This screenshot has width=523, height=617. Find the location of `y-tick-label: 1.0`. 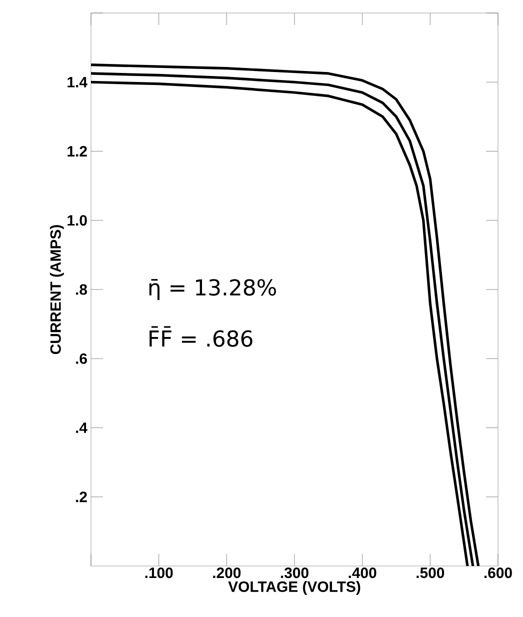

y-tick-label: 1.0 is located at coordinates (77, 220).